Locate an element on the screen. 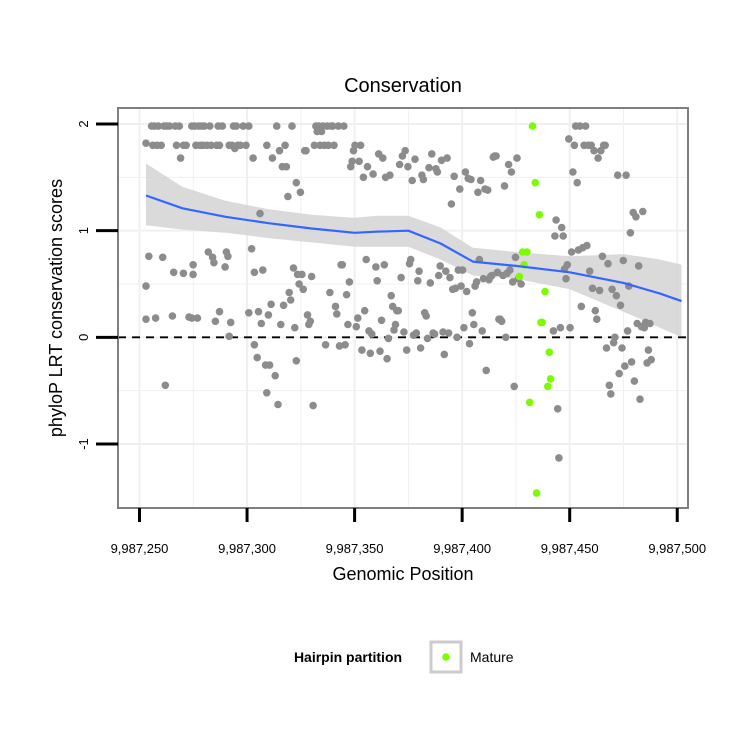  legend-label-mature: Mature is located at coordinates (492, 657).